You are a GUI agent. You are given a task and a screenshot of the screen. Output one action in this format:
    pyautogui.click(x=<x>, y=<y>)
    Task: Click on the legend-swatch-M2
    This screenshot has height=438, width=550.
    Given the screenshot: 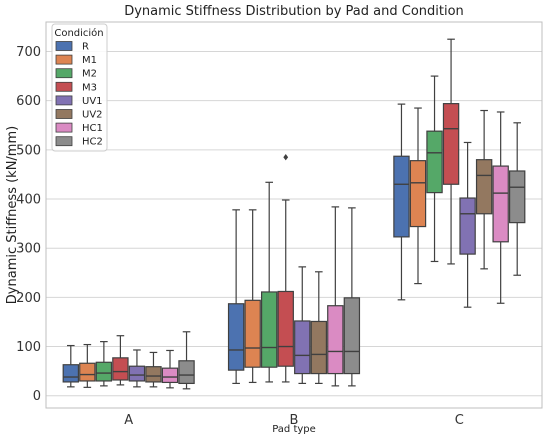 What is the action you would take?
    pyautogui.click(x=64, y=73)
    